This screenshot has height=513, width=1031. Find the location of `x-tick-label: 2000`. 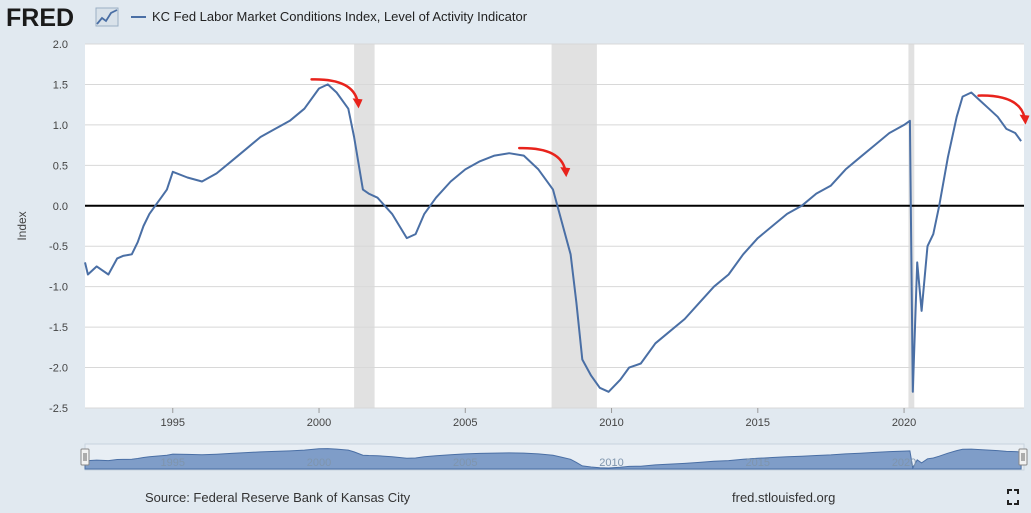

x-tick-label: 2000 is located at coordinates (319, 423).